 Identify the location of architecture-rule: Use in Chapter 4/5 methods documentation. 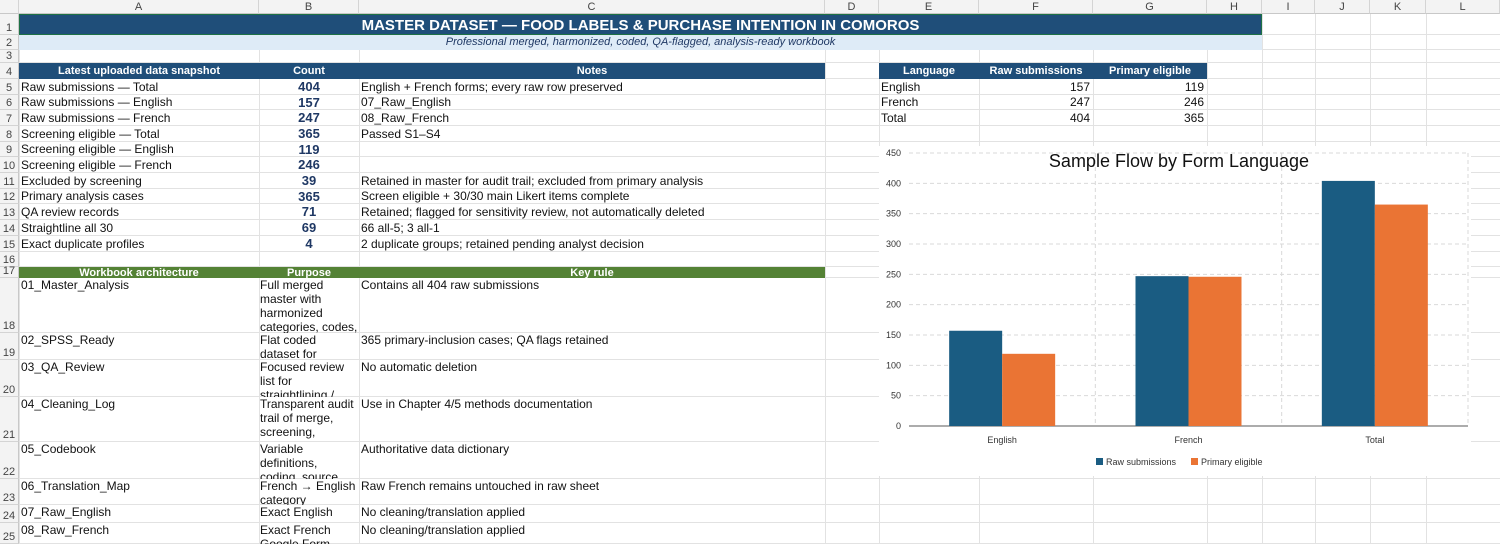
(477, 404).